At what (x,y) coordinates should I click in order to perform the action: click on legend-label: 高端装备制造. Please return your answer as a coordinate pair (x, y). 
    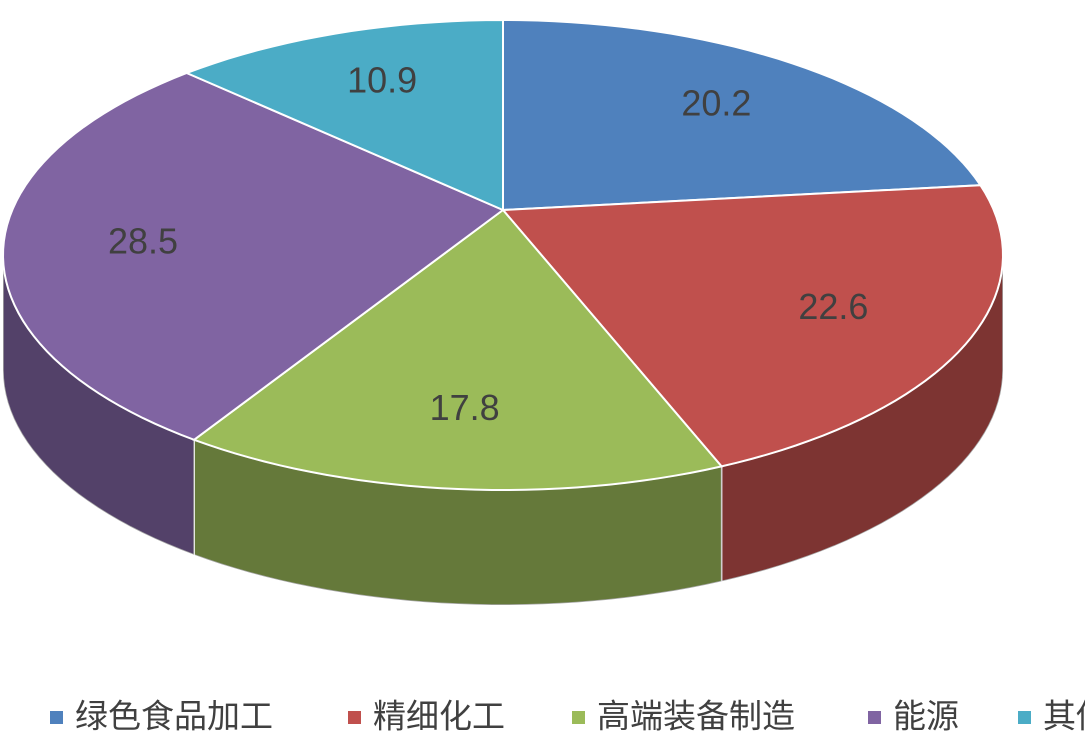
    Looking at the image, I should click on (696, 716).